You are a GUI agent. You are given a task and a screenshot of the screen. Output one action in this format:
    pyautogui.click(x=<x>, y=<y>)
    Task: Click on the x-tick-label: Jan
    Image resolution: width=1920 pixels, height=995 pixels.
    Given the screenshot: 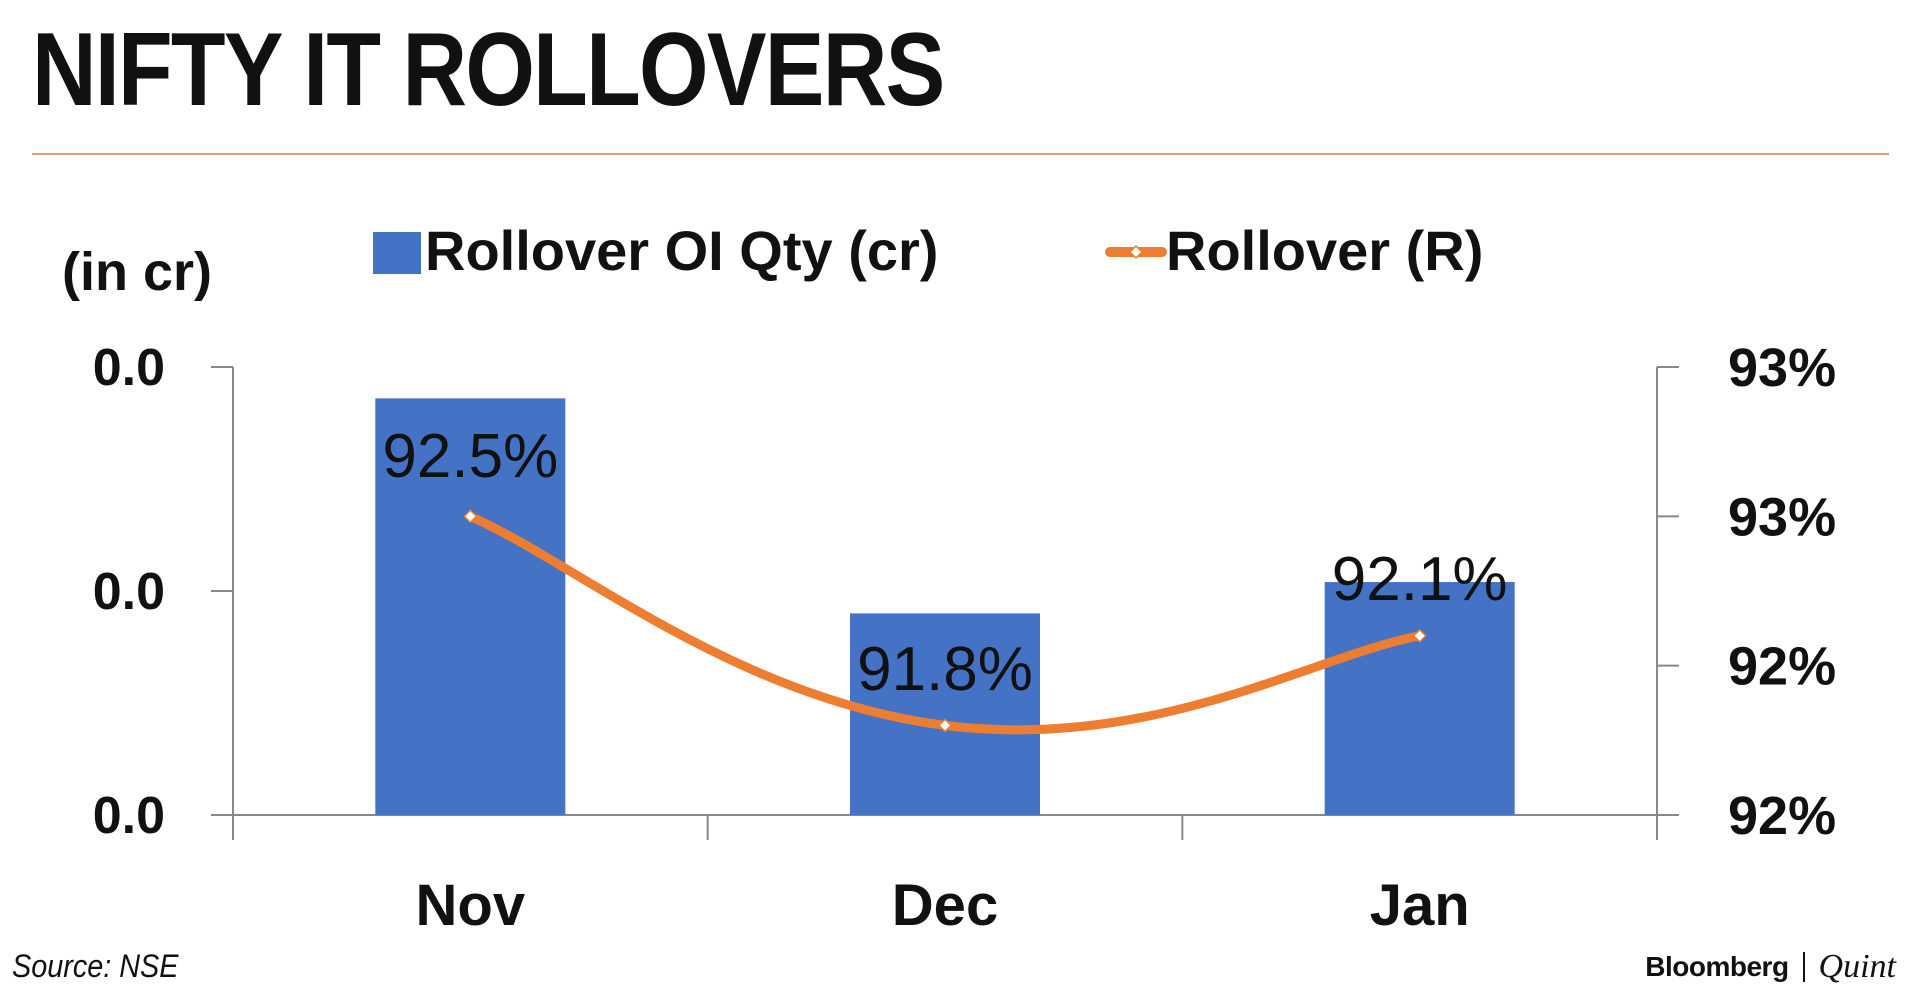 What is the action you would take?
    pyautogui.click(x=1420, y=905)
    